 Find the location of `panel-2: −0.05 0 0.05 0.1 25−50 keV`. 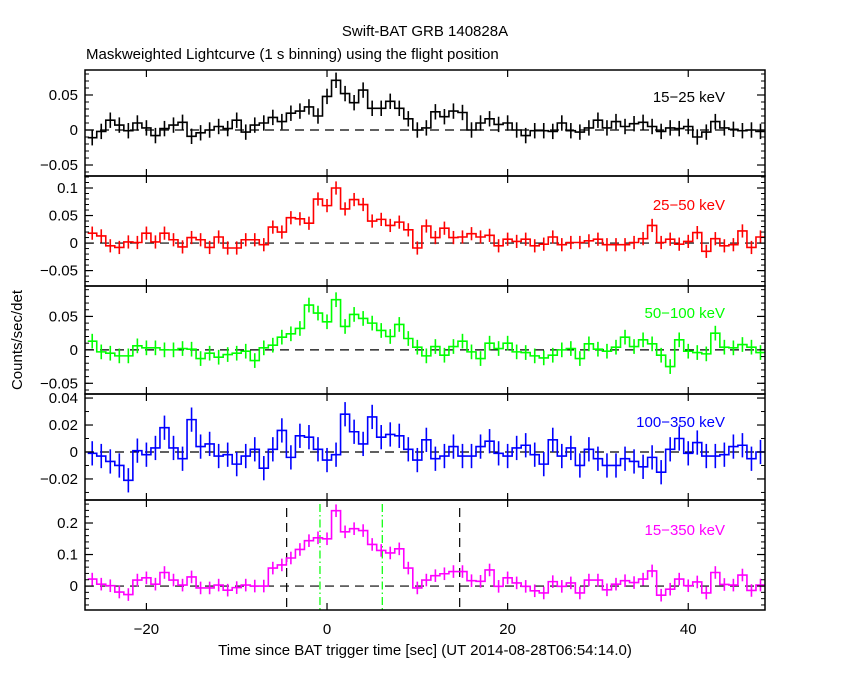

panel-2: −0.05 0 0.05 0.1 25−50 keV is located at coordinates (403, 231).